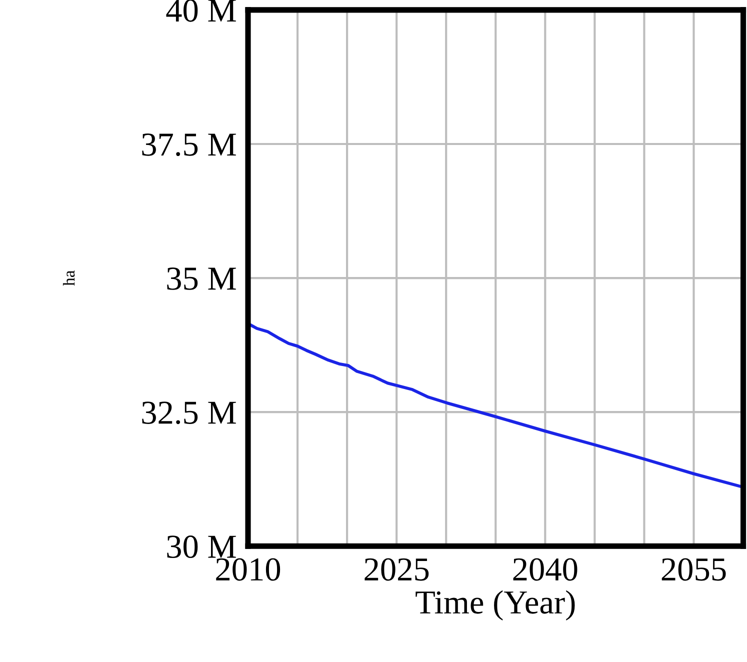  I want to click on y-tick-label: 35 M, so click(201, 279).